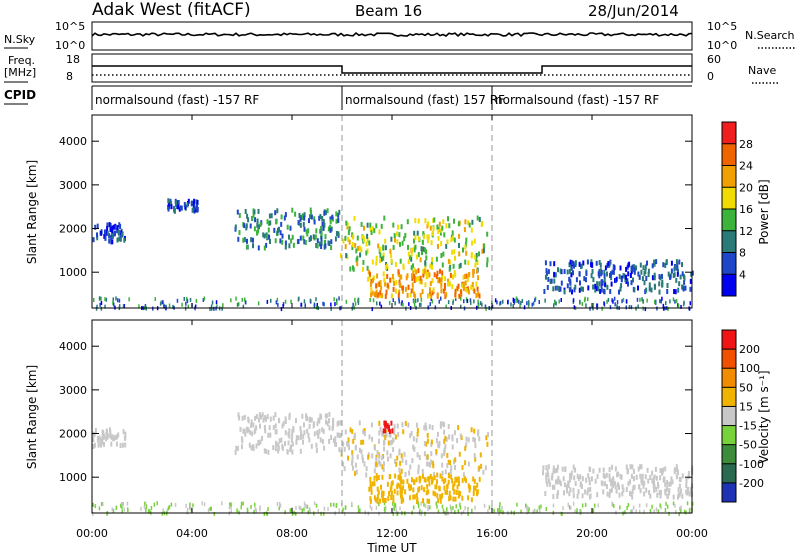  I want to click on x-tick-label: 04:00, so click(192, 533).